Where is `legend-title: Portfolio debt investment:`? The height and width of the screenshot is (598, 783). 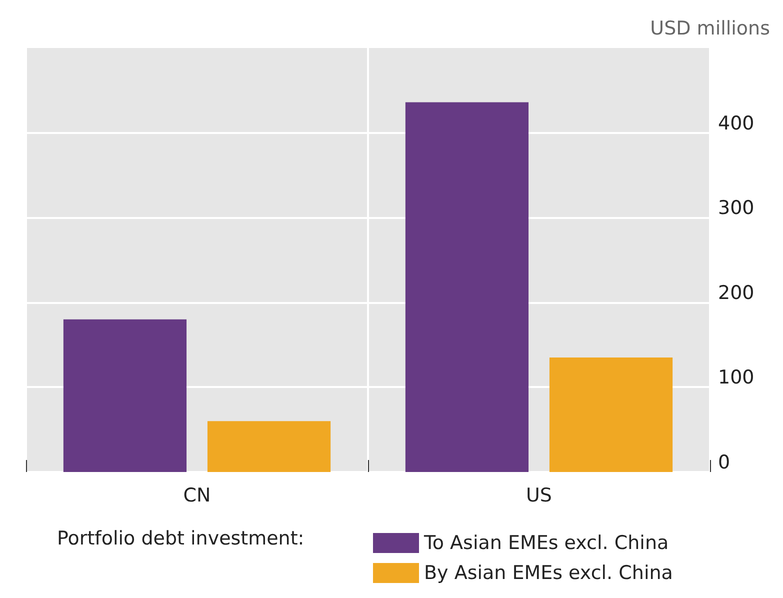 legend-title: Portfolio debt investment: is located at coordinates (180, 539).